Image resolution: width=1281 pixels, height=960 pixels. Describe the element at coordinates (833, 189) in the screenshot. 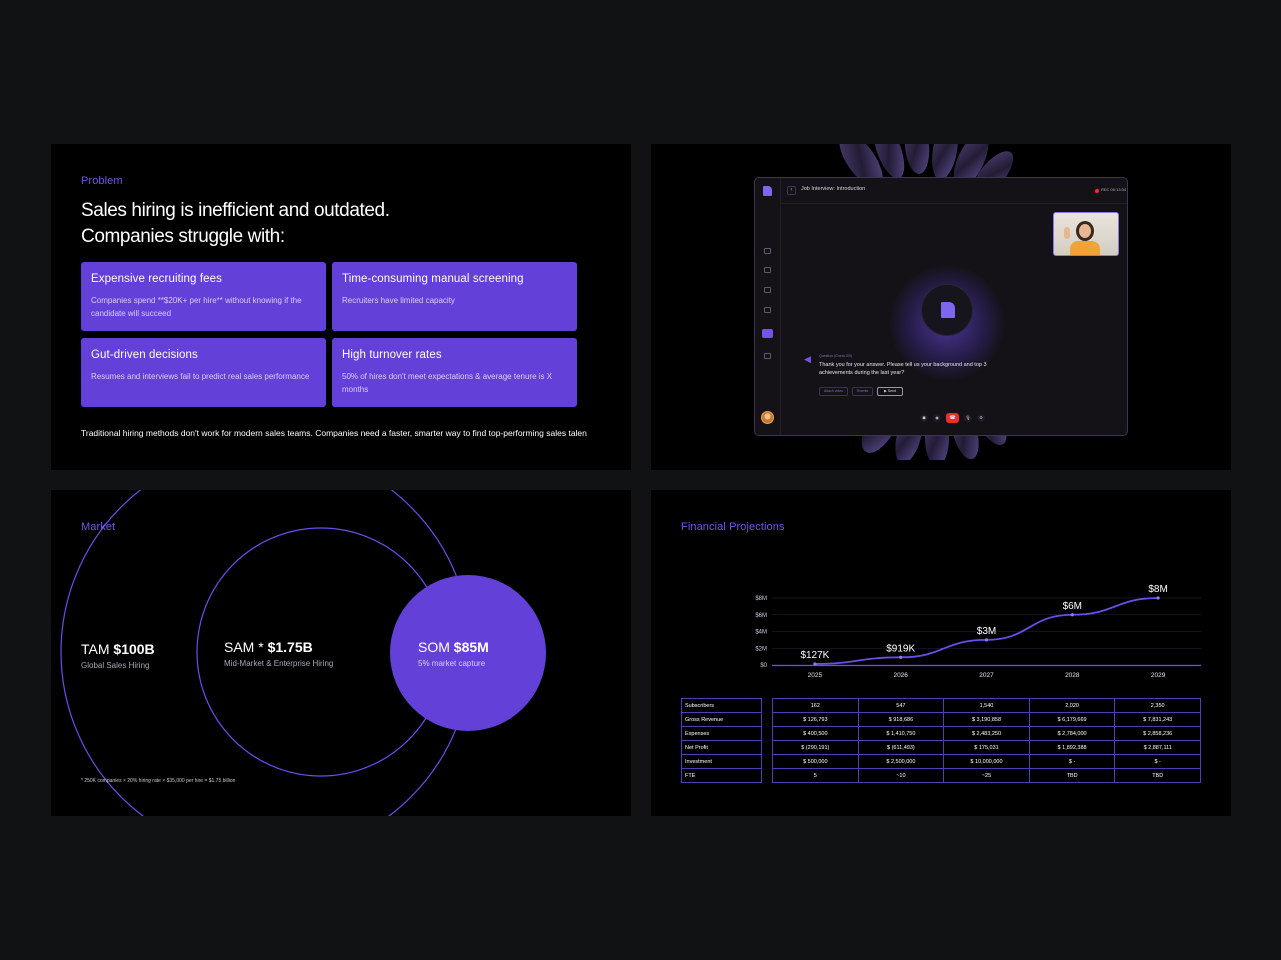

I see `app-window-title: Job Interview: Introduction` at that location.